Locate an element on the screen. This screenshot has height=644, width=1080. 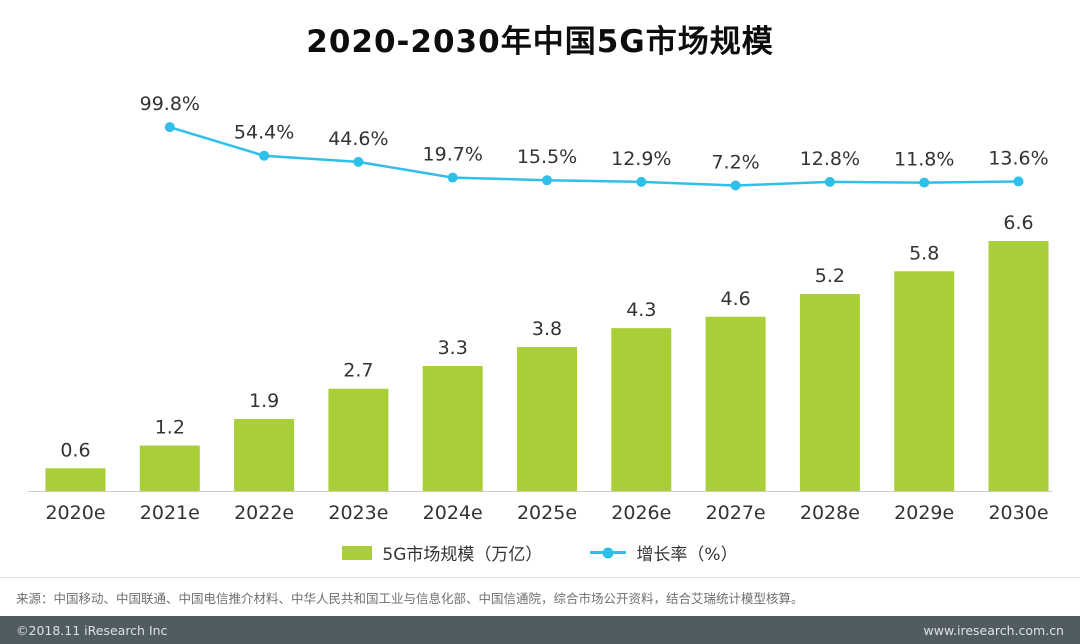
growth-point-2021e is located at coordinates (169, 127).